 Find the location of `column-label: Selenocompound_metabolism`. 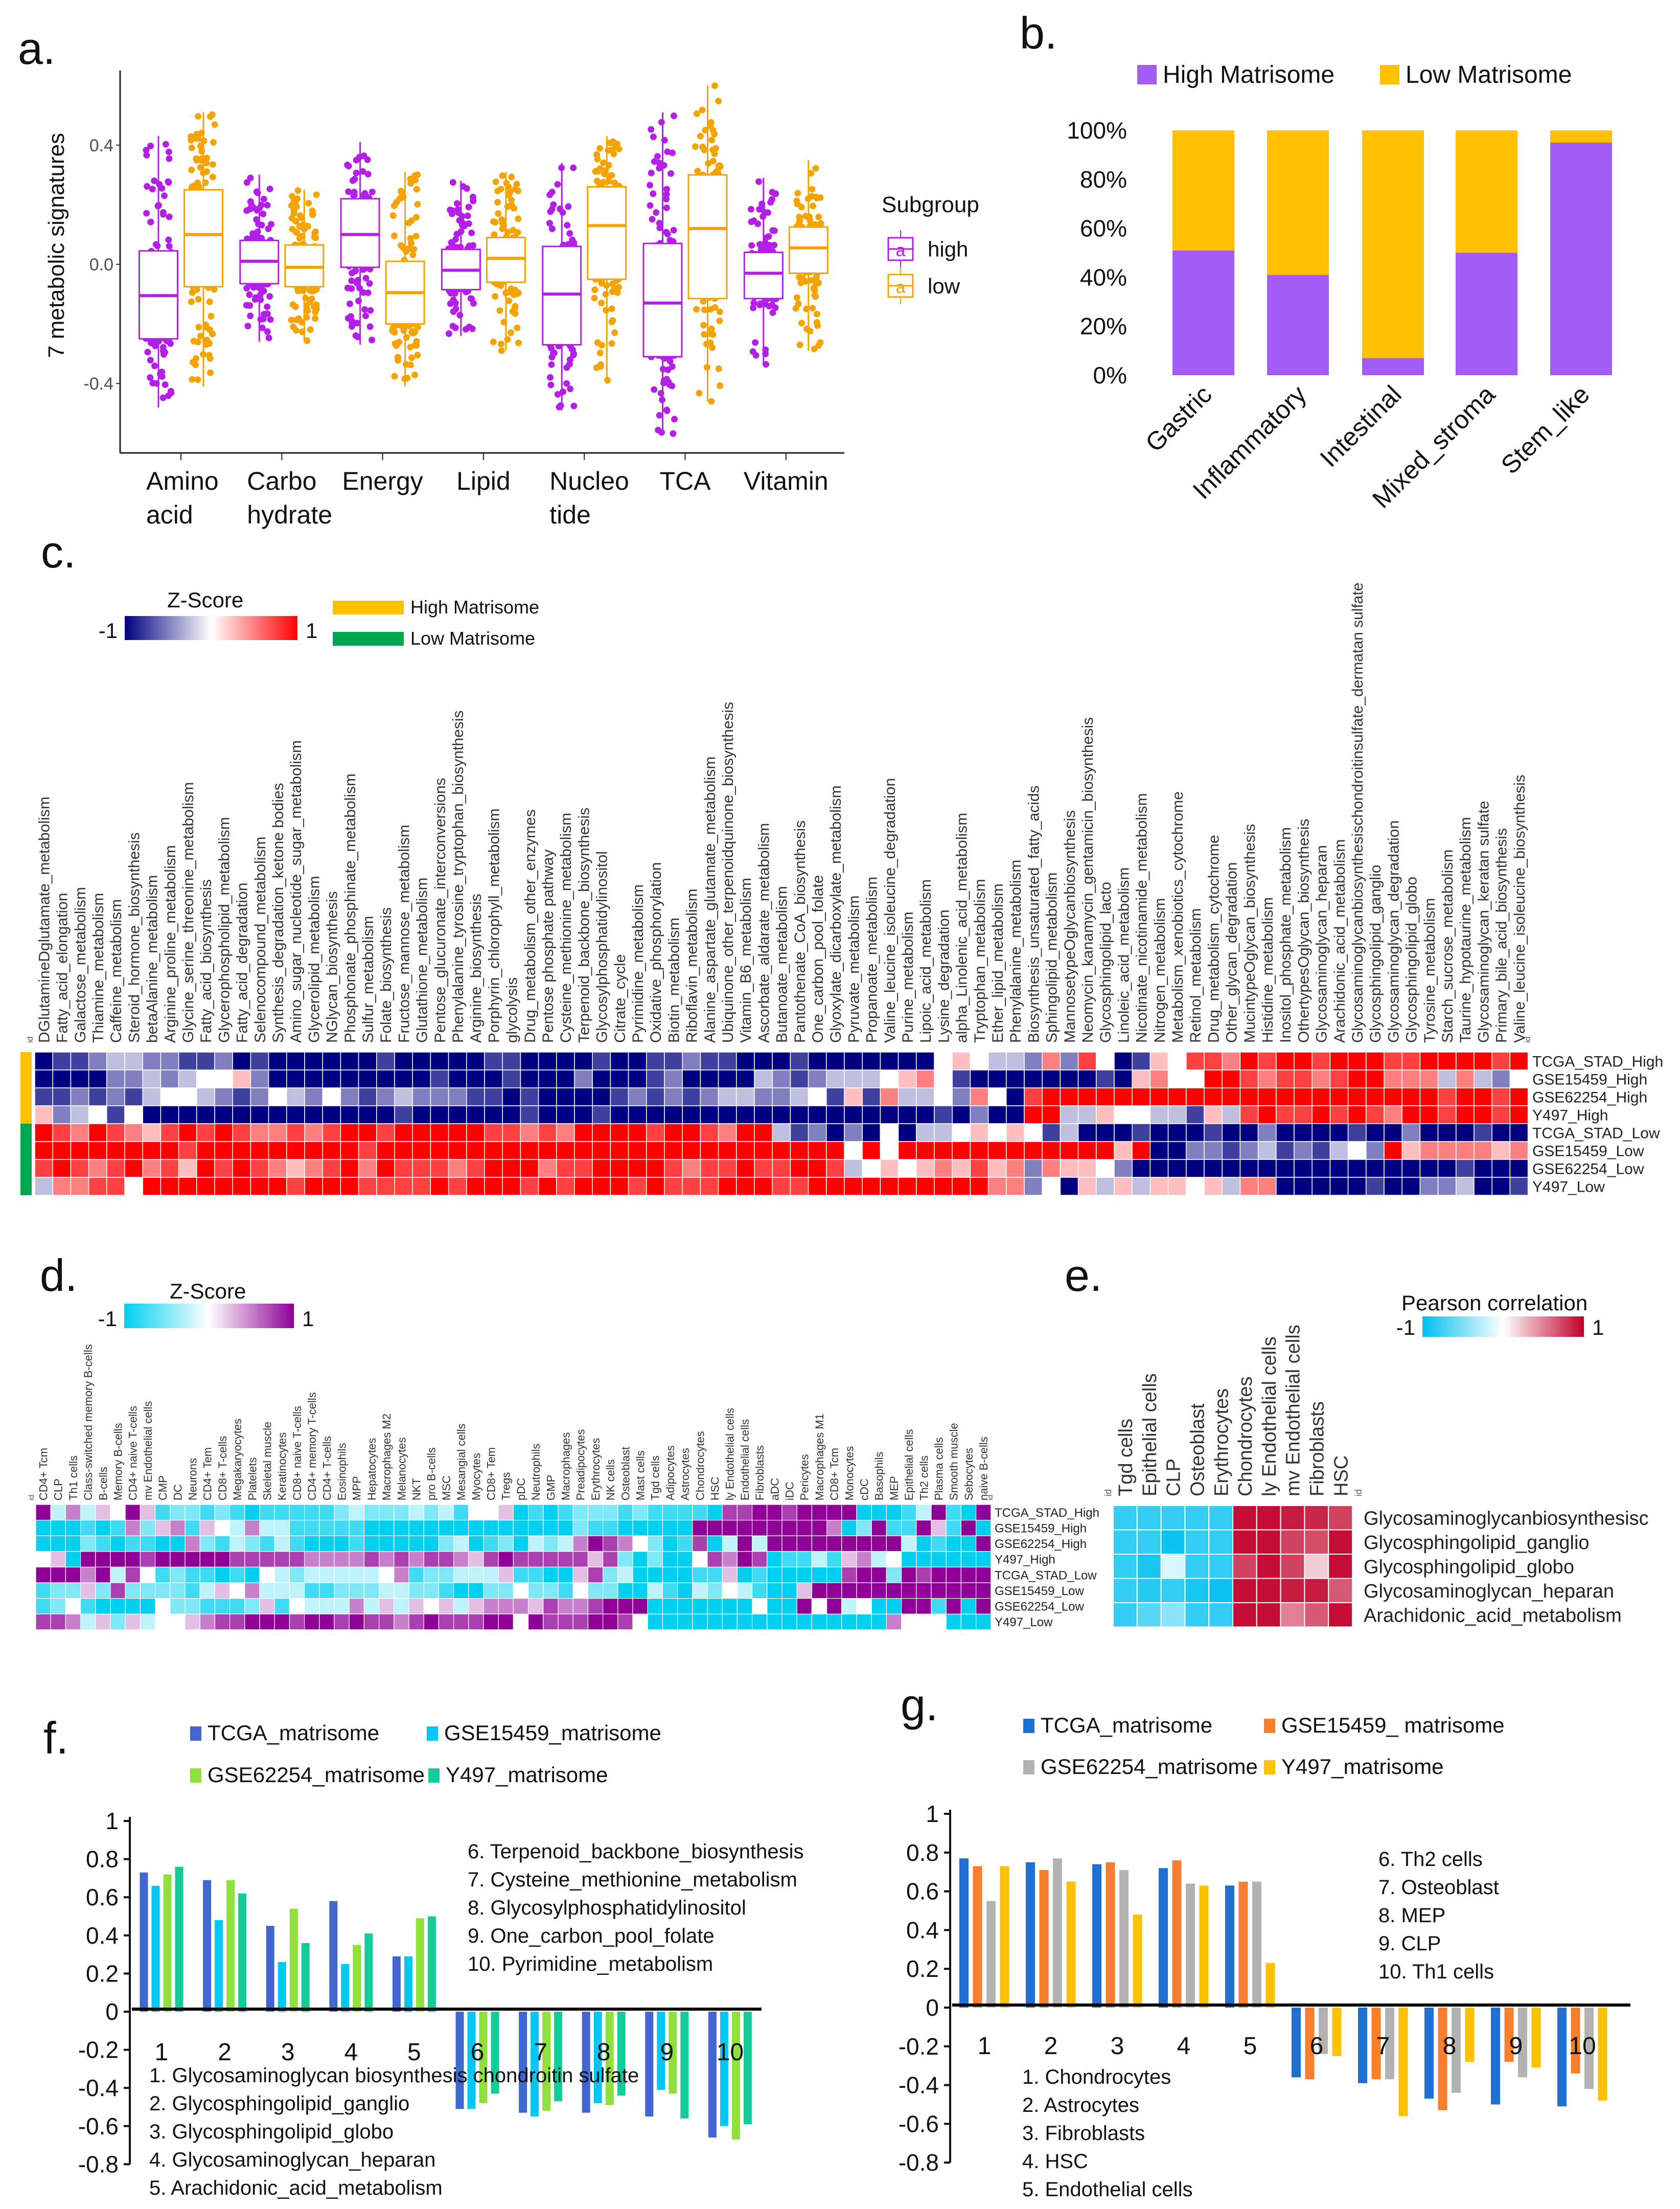

column-label: Selenocompound_metabolism is located at coordinates (260, 939).